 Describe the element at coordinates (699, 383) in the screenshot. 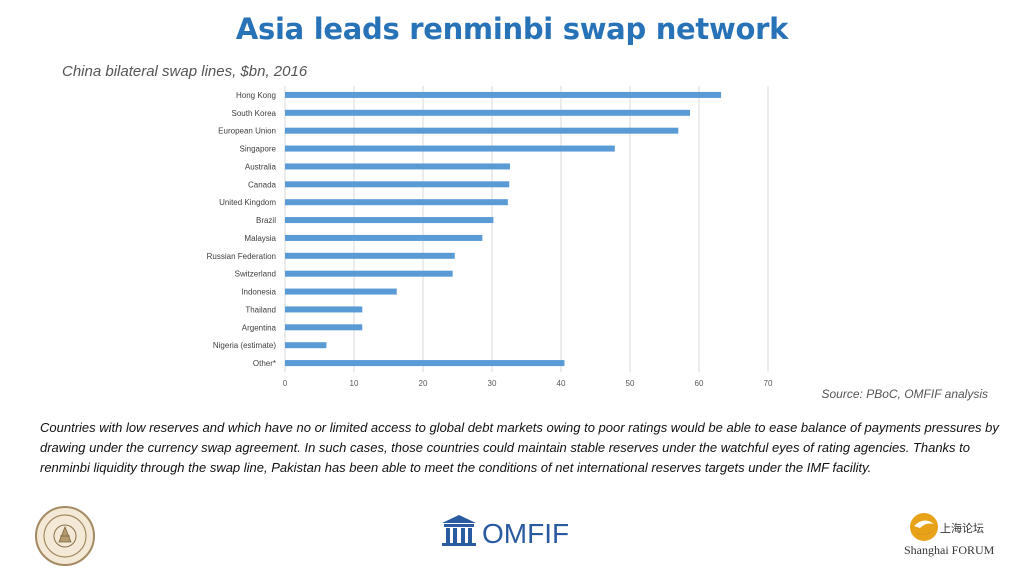

I see `x-tick-label: 60` at that location.